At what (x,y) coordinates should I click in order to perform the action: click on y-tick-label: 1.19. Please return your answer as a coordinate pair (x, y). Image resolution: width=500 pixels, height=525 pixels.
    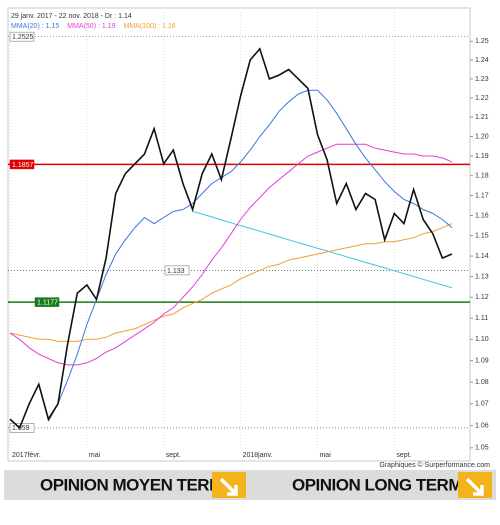
    Looking at the image, I should click on (482, 156).